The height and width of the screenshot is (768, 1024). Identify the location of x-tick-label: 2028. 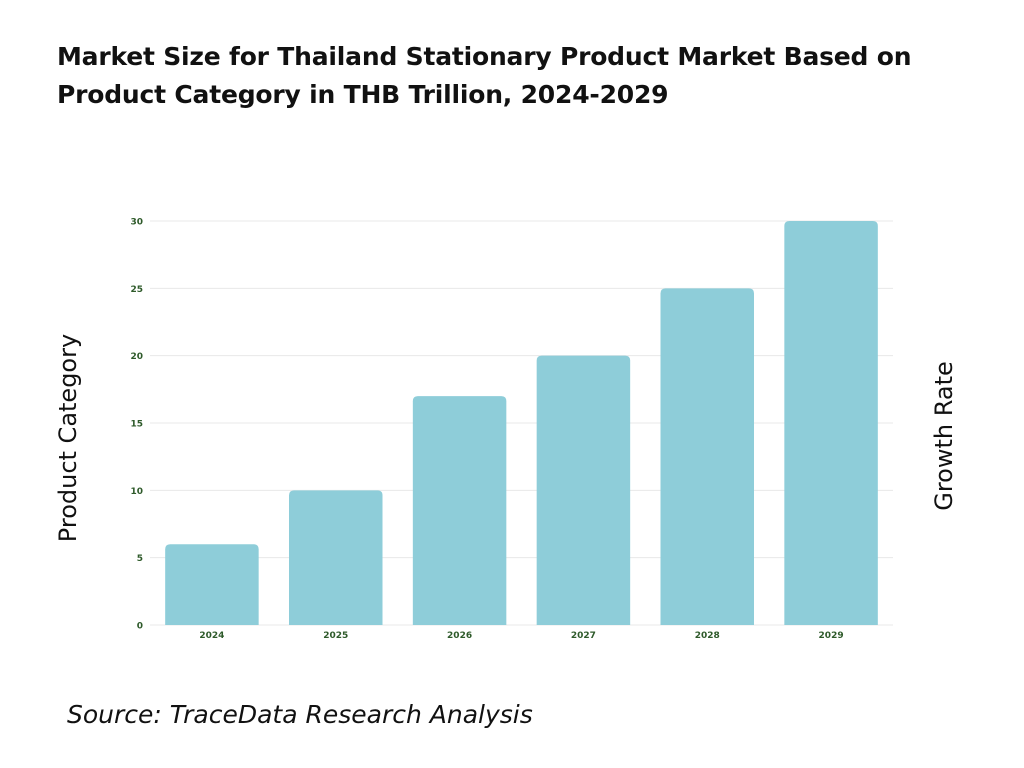
(707, 636).